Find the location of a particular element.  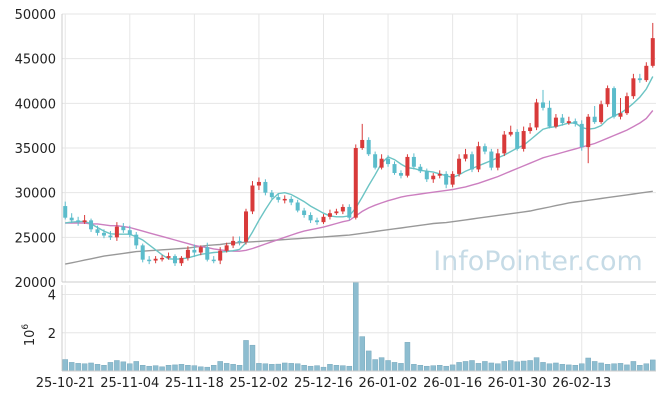

date-tick-label: 25-12-16 is located at coordinates (323, 383).